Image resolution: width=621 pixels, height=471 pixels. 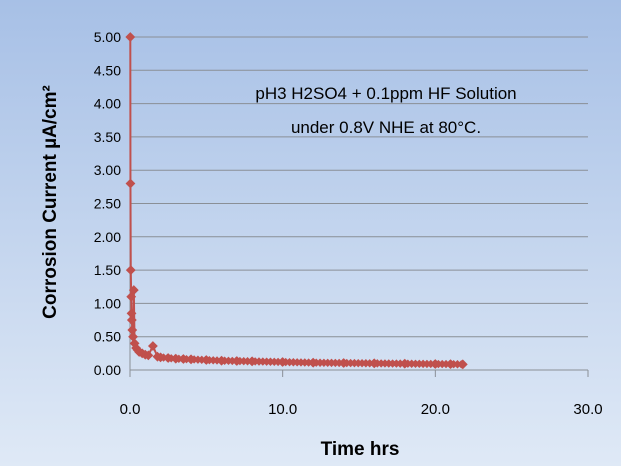 I want to click on x-axis-title: Time hrs, so click(x=360, y=449).